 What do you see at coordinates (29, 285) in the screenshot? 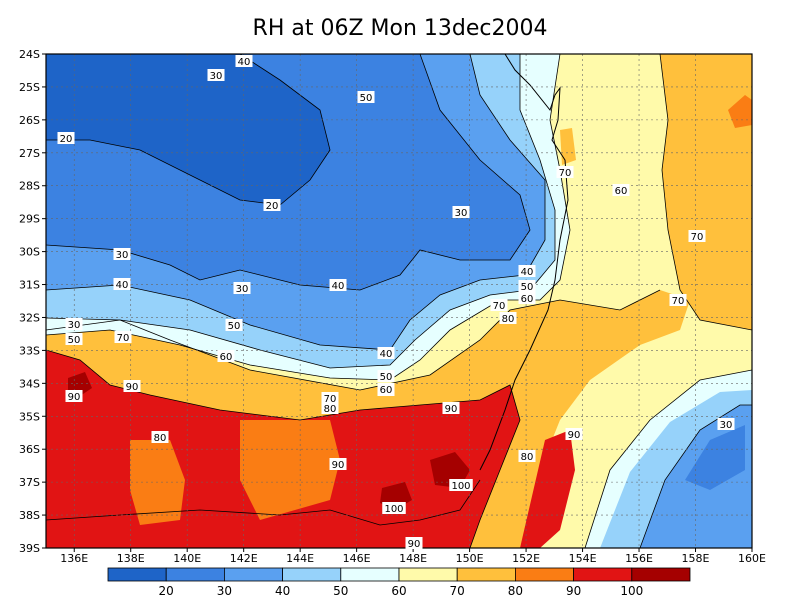
I see `lat-label: 31S` at bounding box center [29, 285].